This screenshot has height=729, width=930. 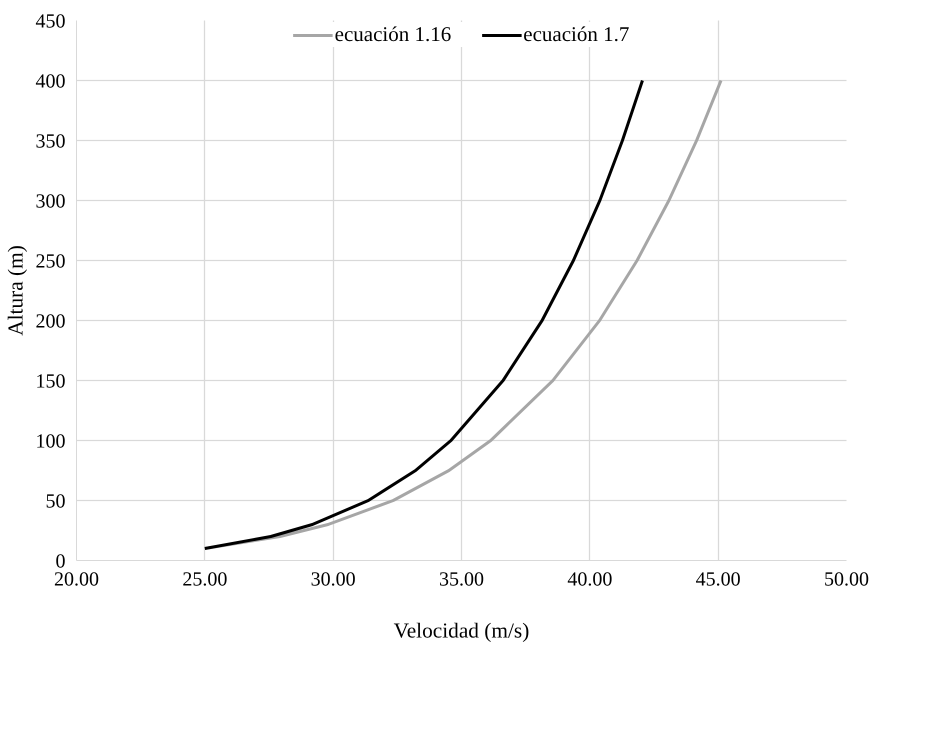 What do you see at coordinates (51, 21) in the screenshot?
I see `y-tick-label: 450` at bounding box center [51, 21].